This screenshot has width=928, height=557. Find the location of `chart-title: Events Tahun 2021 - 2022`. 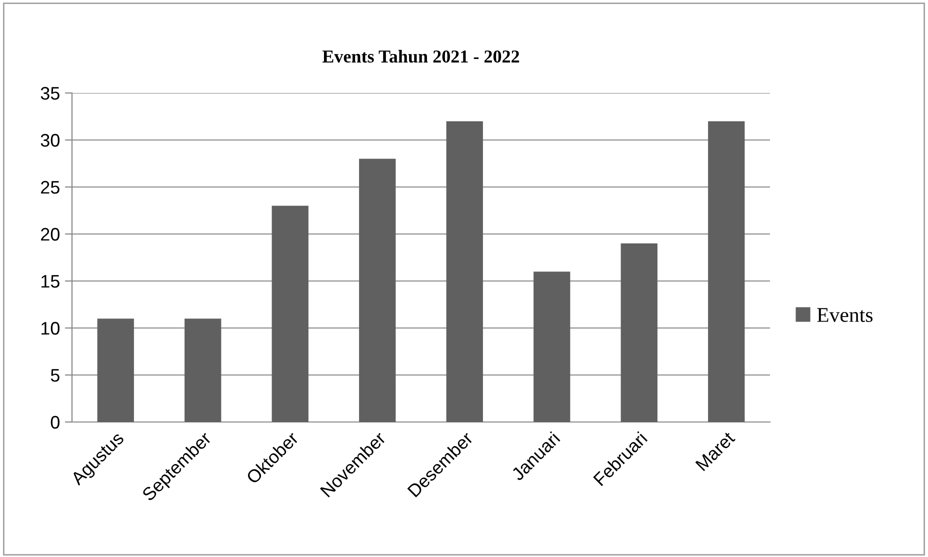

chart-title: Events Tahun 2021 - 2022 is located at coordinates (421, 56).